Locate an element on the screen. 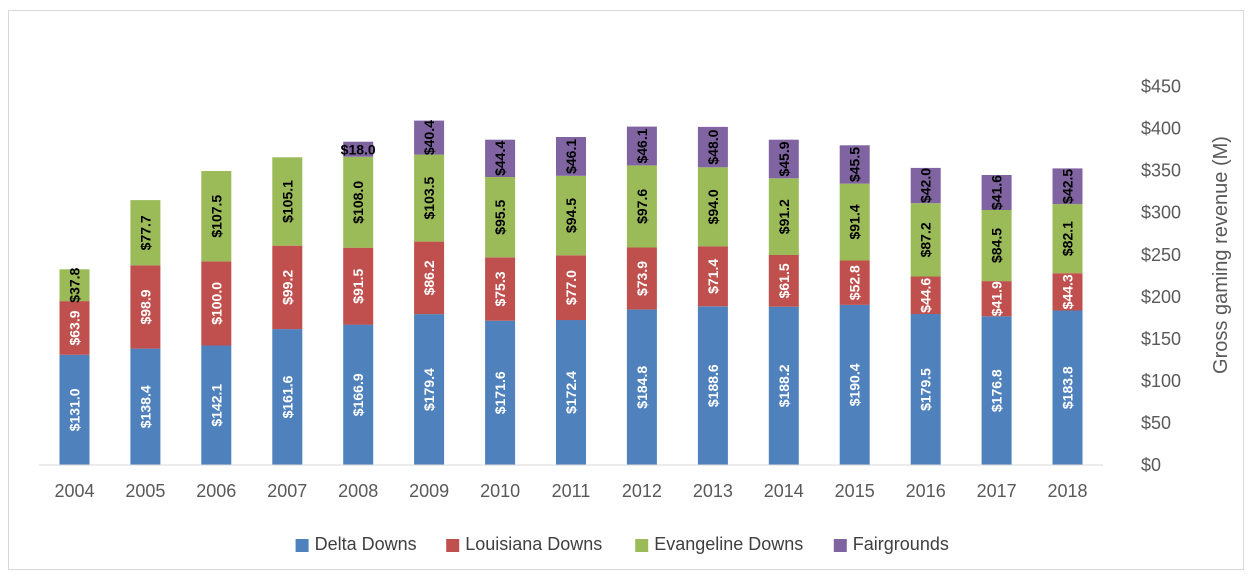  data-label-louisiana-downs-2013: $71.4 is located at coordinates (713, 276).